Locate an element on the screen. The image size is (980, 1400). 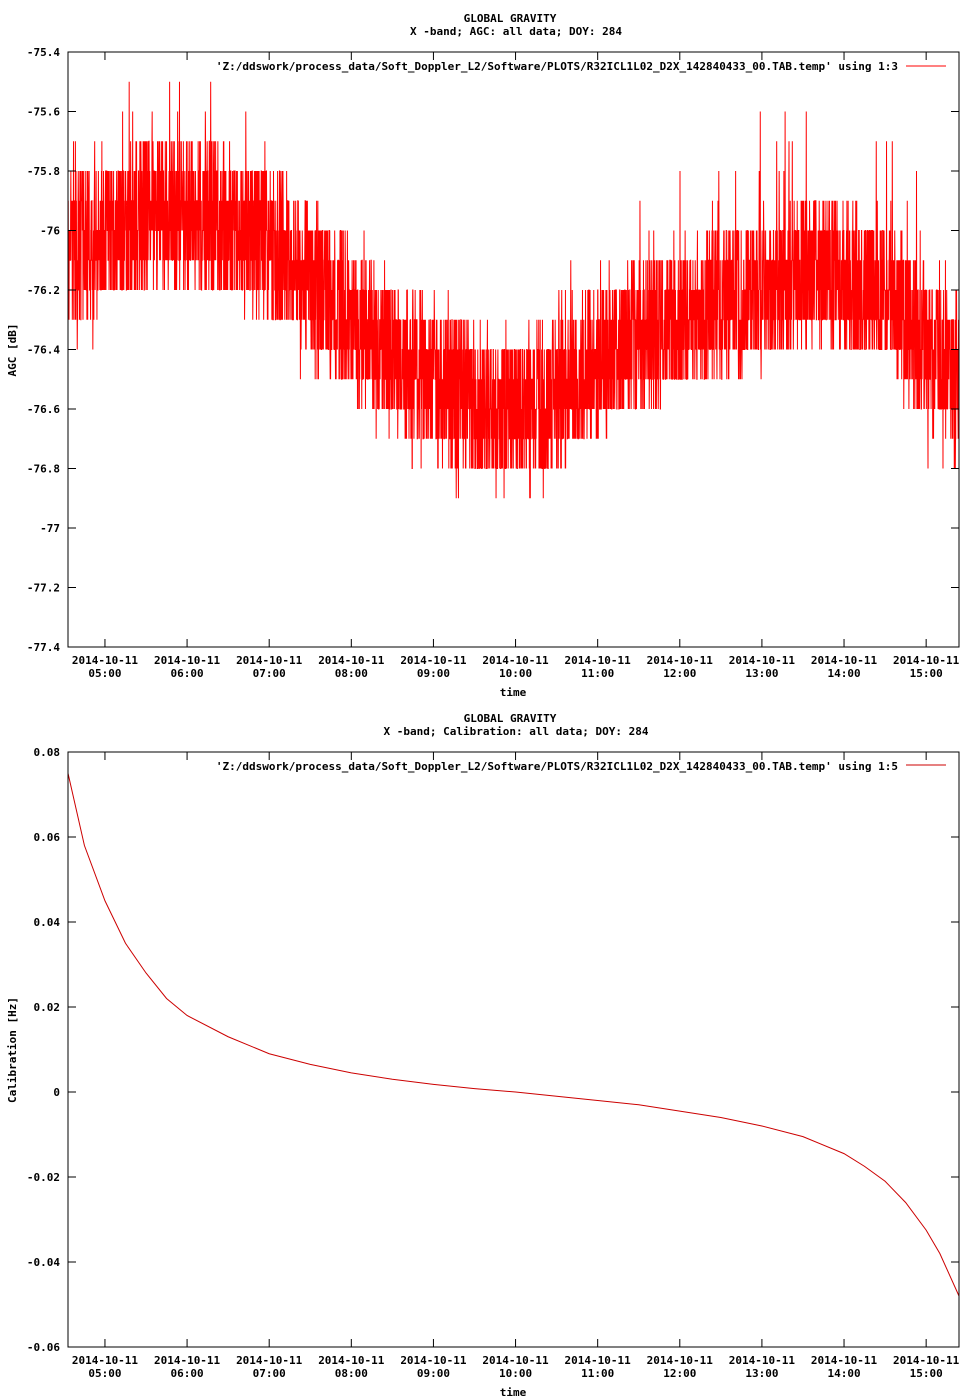
y-tick-label: -77.2 is located at coordinates (43, 588).